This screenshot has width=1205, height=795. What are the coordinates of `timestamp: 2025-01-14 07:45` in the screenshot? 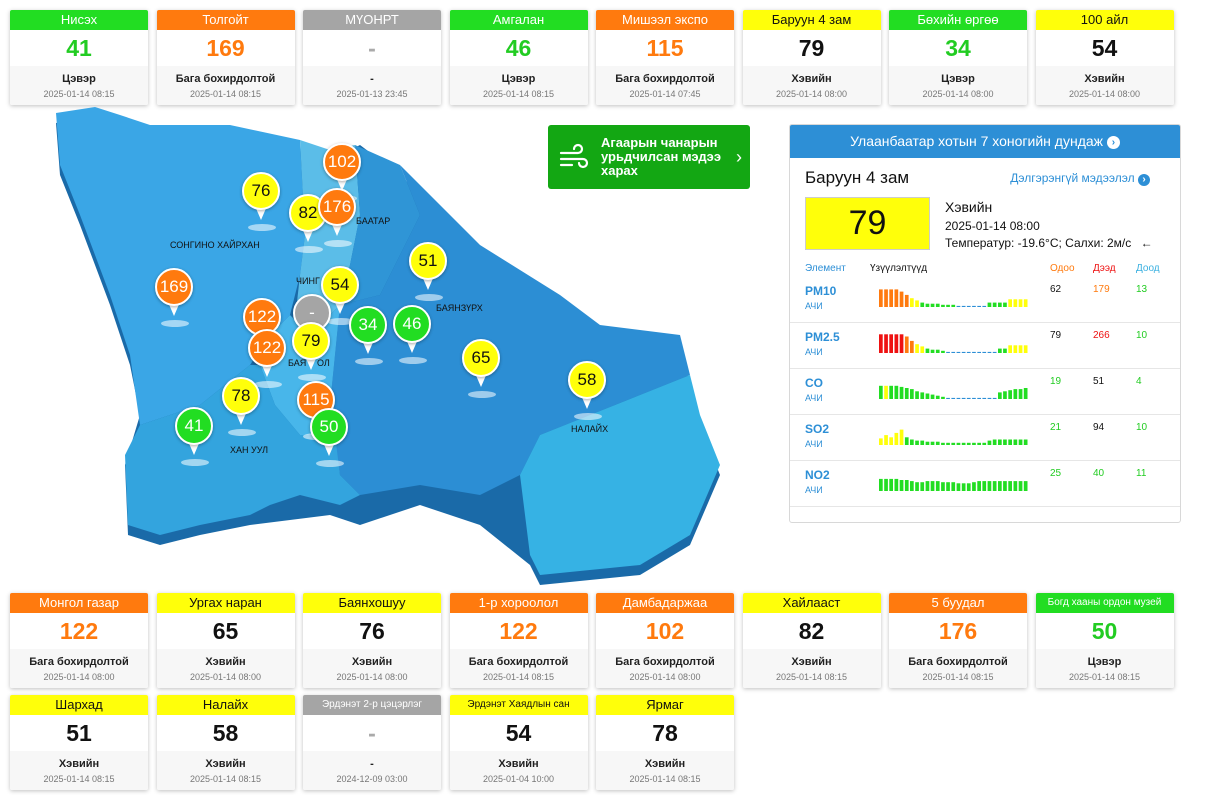 It's located at (665, 94).